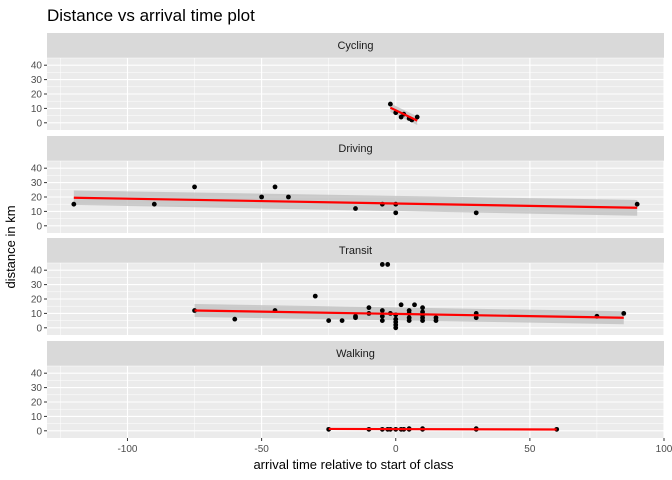 This screenshot has height=480, width=672. I want to click on facet-strip-label: Cycling, so click(355, 46).